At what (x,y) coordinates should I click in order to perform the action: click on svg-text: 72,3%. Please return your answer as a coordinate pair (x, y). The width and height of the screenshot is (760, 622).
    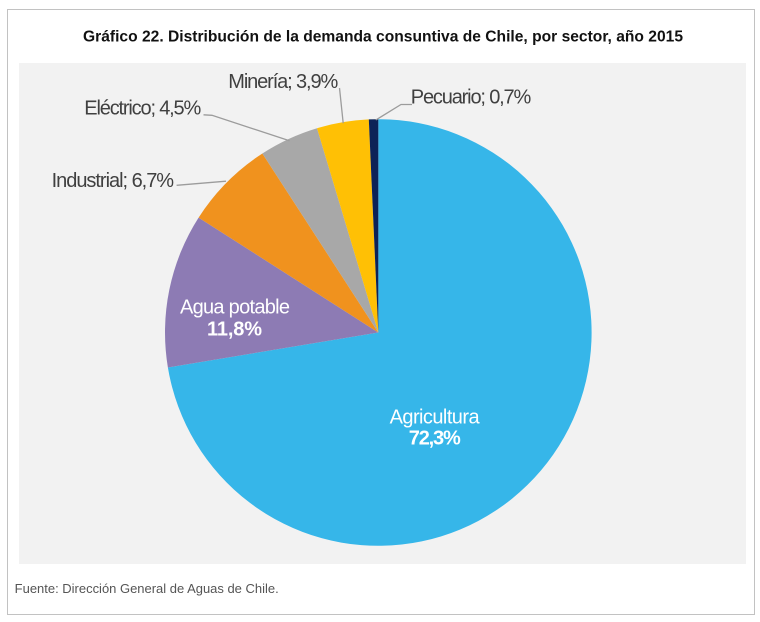
    Looking at the image, I should click on (435, 438).